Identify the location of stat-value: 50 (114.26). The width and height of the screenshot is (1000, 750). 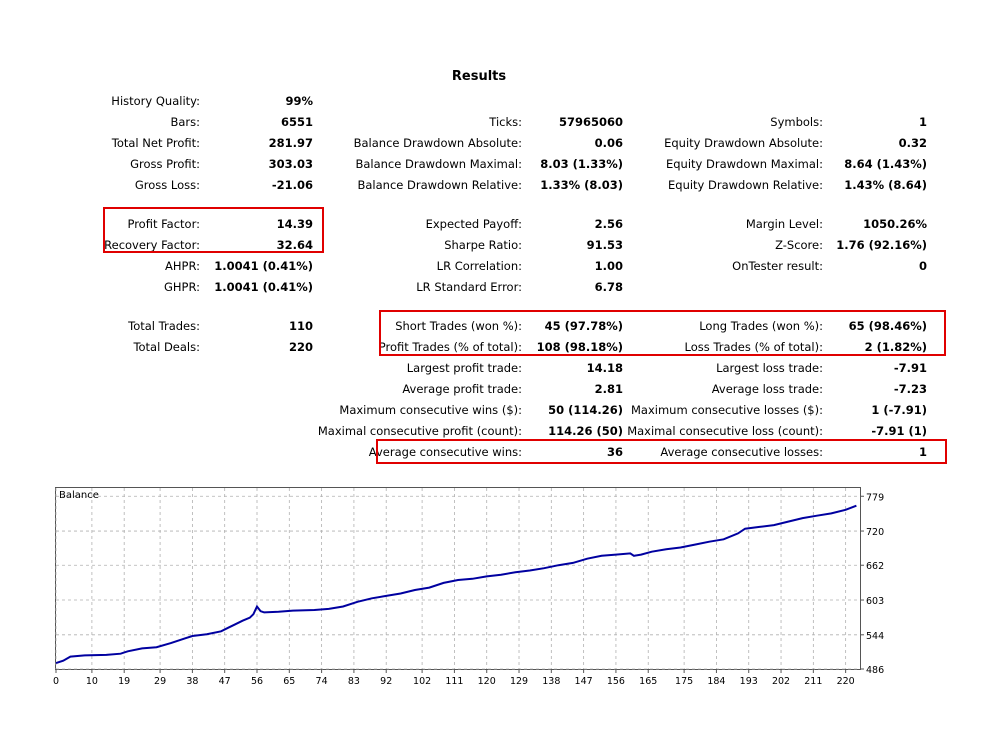
(585, 410).